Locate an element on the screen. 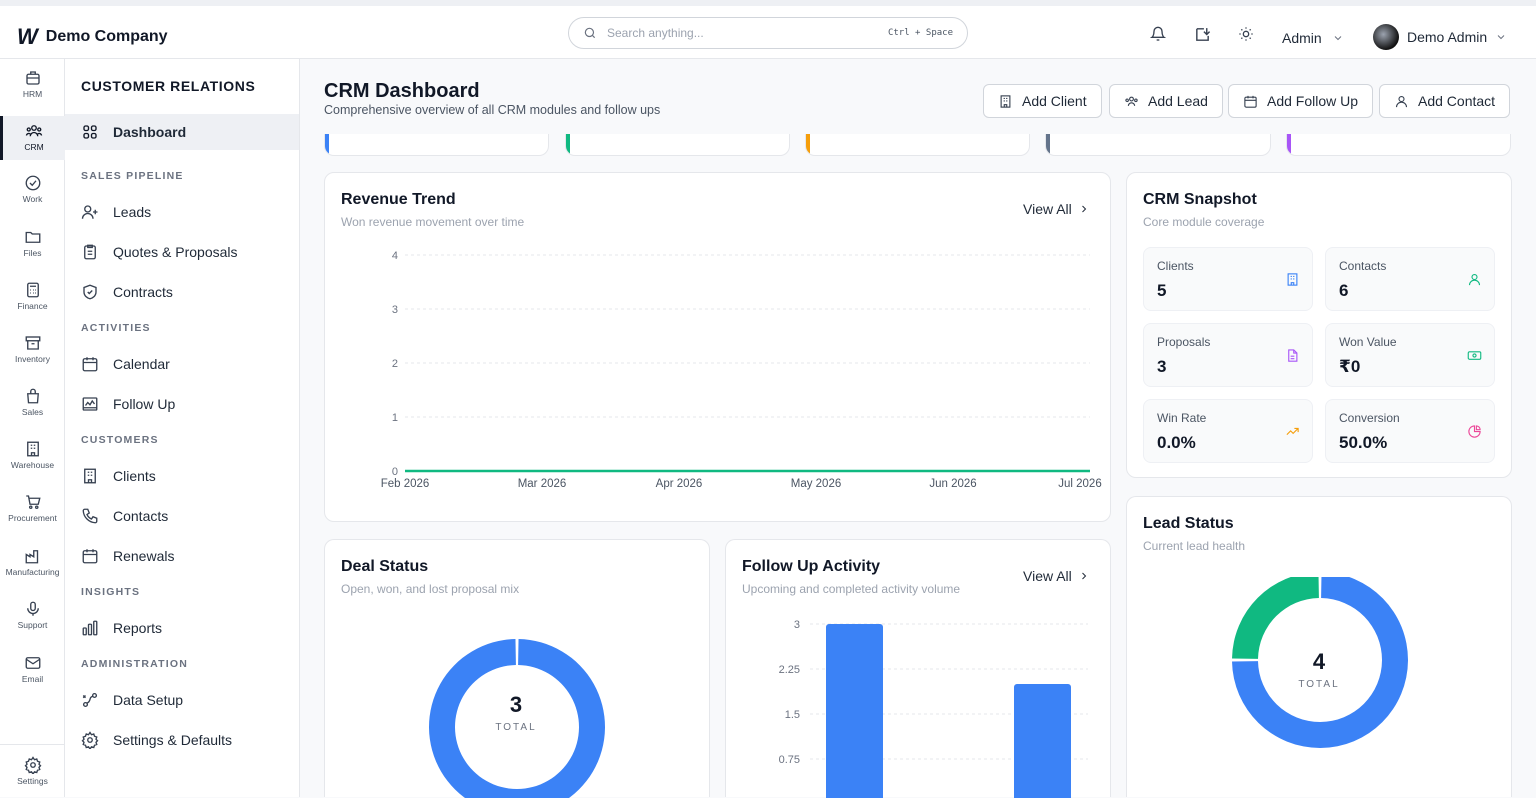 This screenshot has width=1536, height=798. sidebar-item-calendar: Calendar is located at coordinates (182, 364).